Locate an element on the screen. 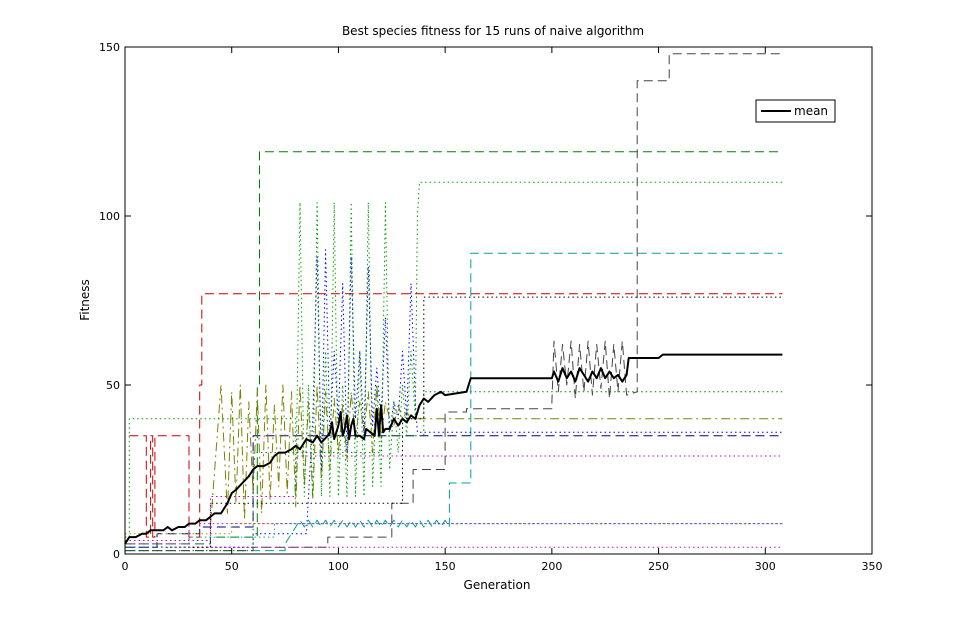 This screenshot has height=627, width=963. x-tick-label-1: 50 is located at coordinates (232, 566).